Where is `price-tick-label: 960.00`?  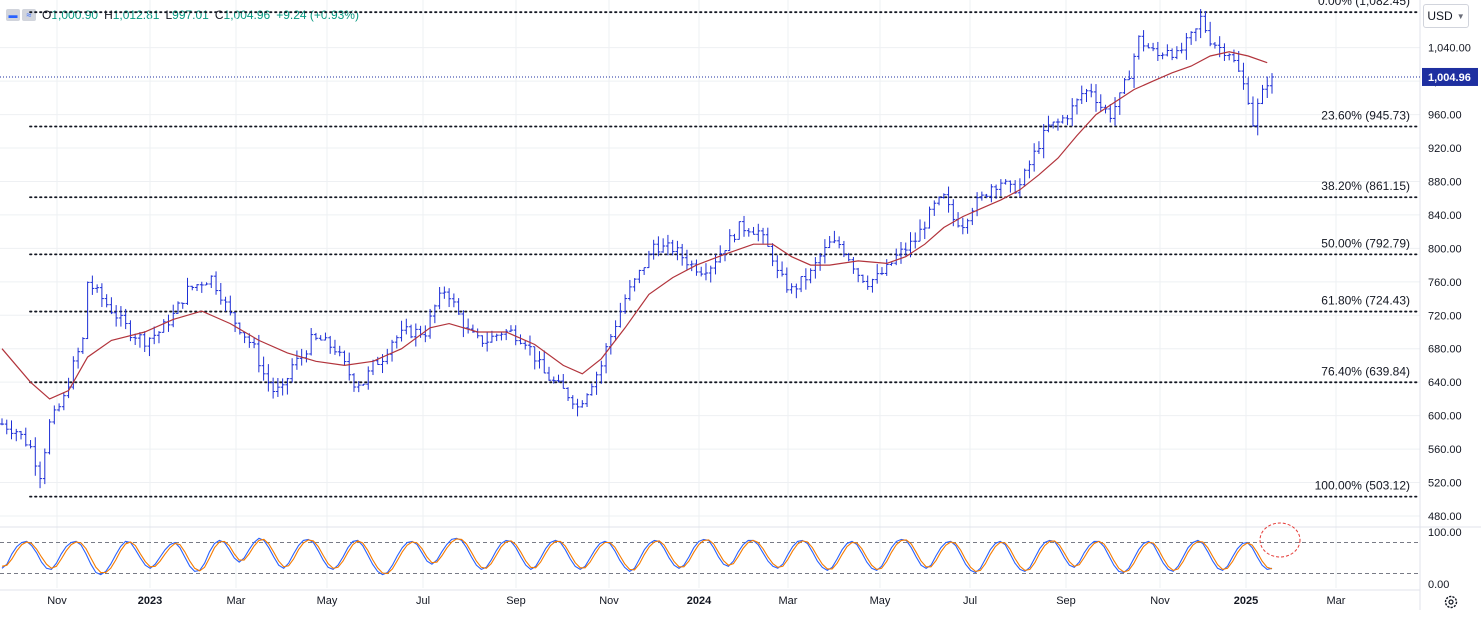
price-tick-label: 960.00 is located at coordinates (1445, 116).